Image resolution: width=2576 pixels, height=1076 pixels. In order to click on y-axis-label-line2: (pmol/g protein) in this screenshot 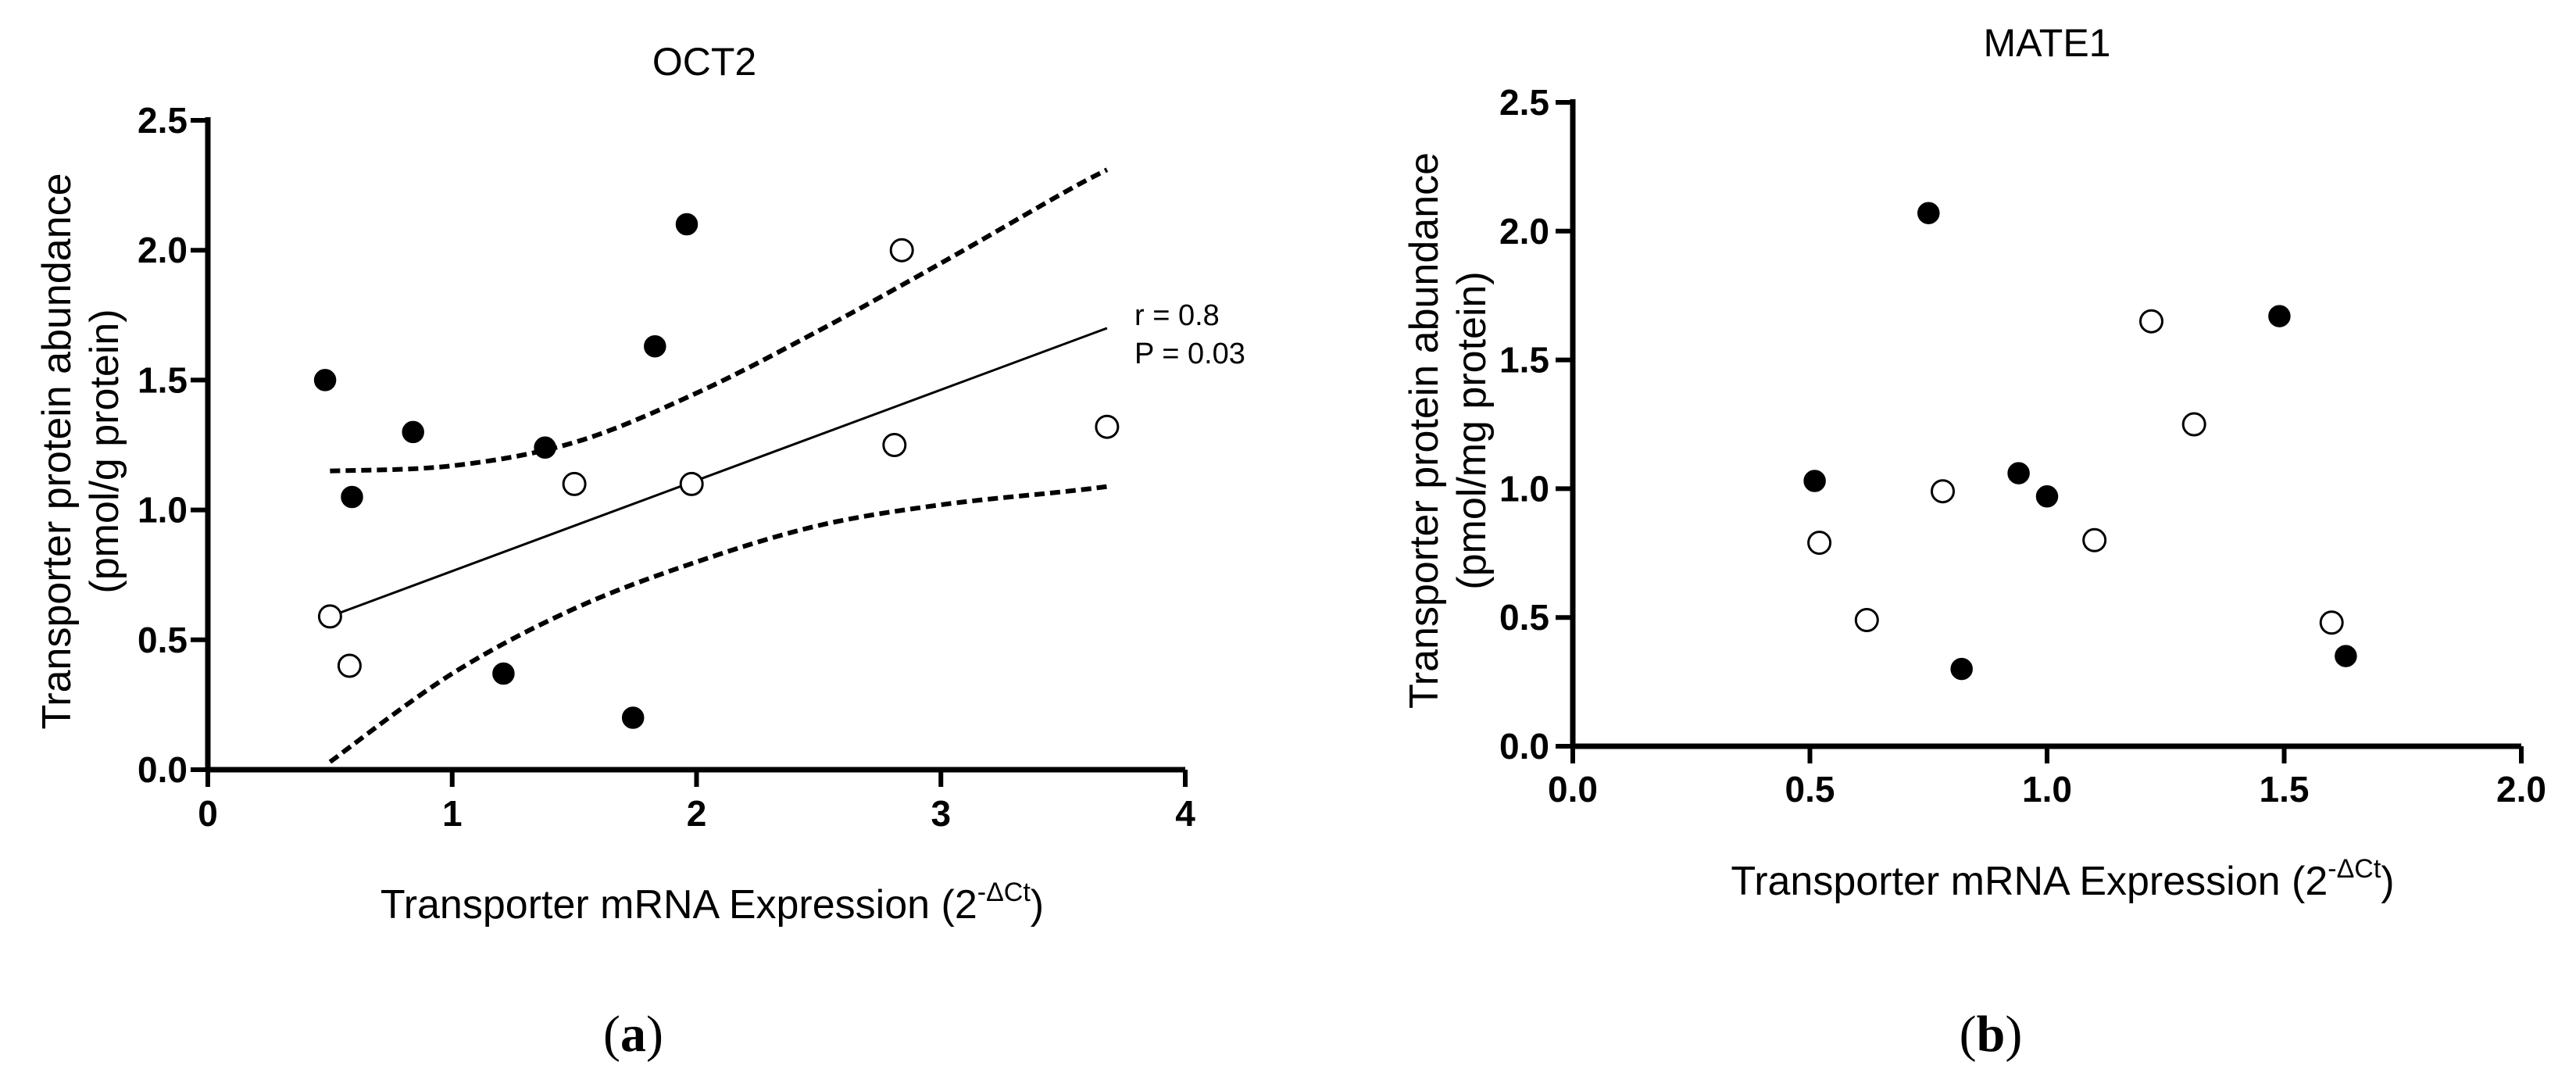, I will do `click(105, 451)`.